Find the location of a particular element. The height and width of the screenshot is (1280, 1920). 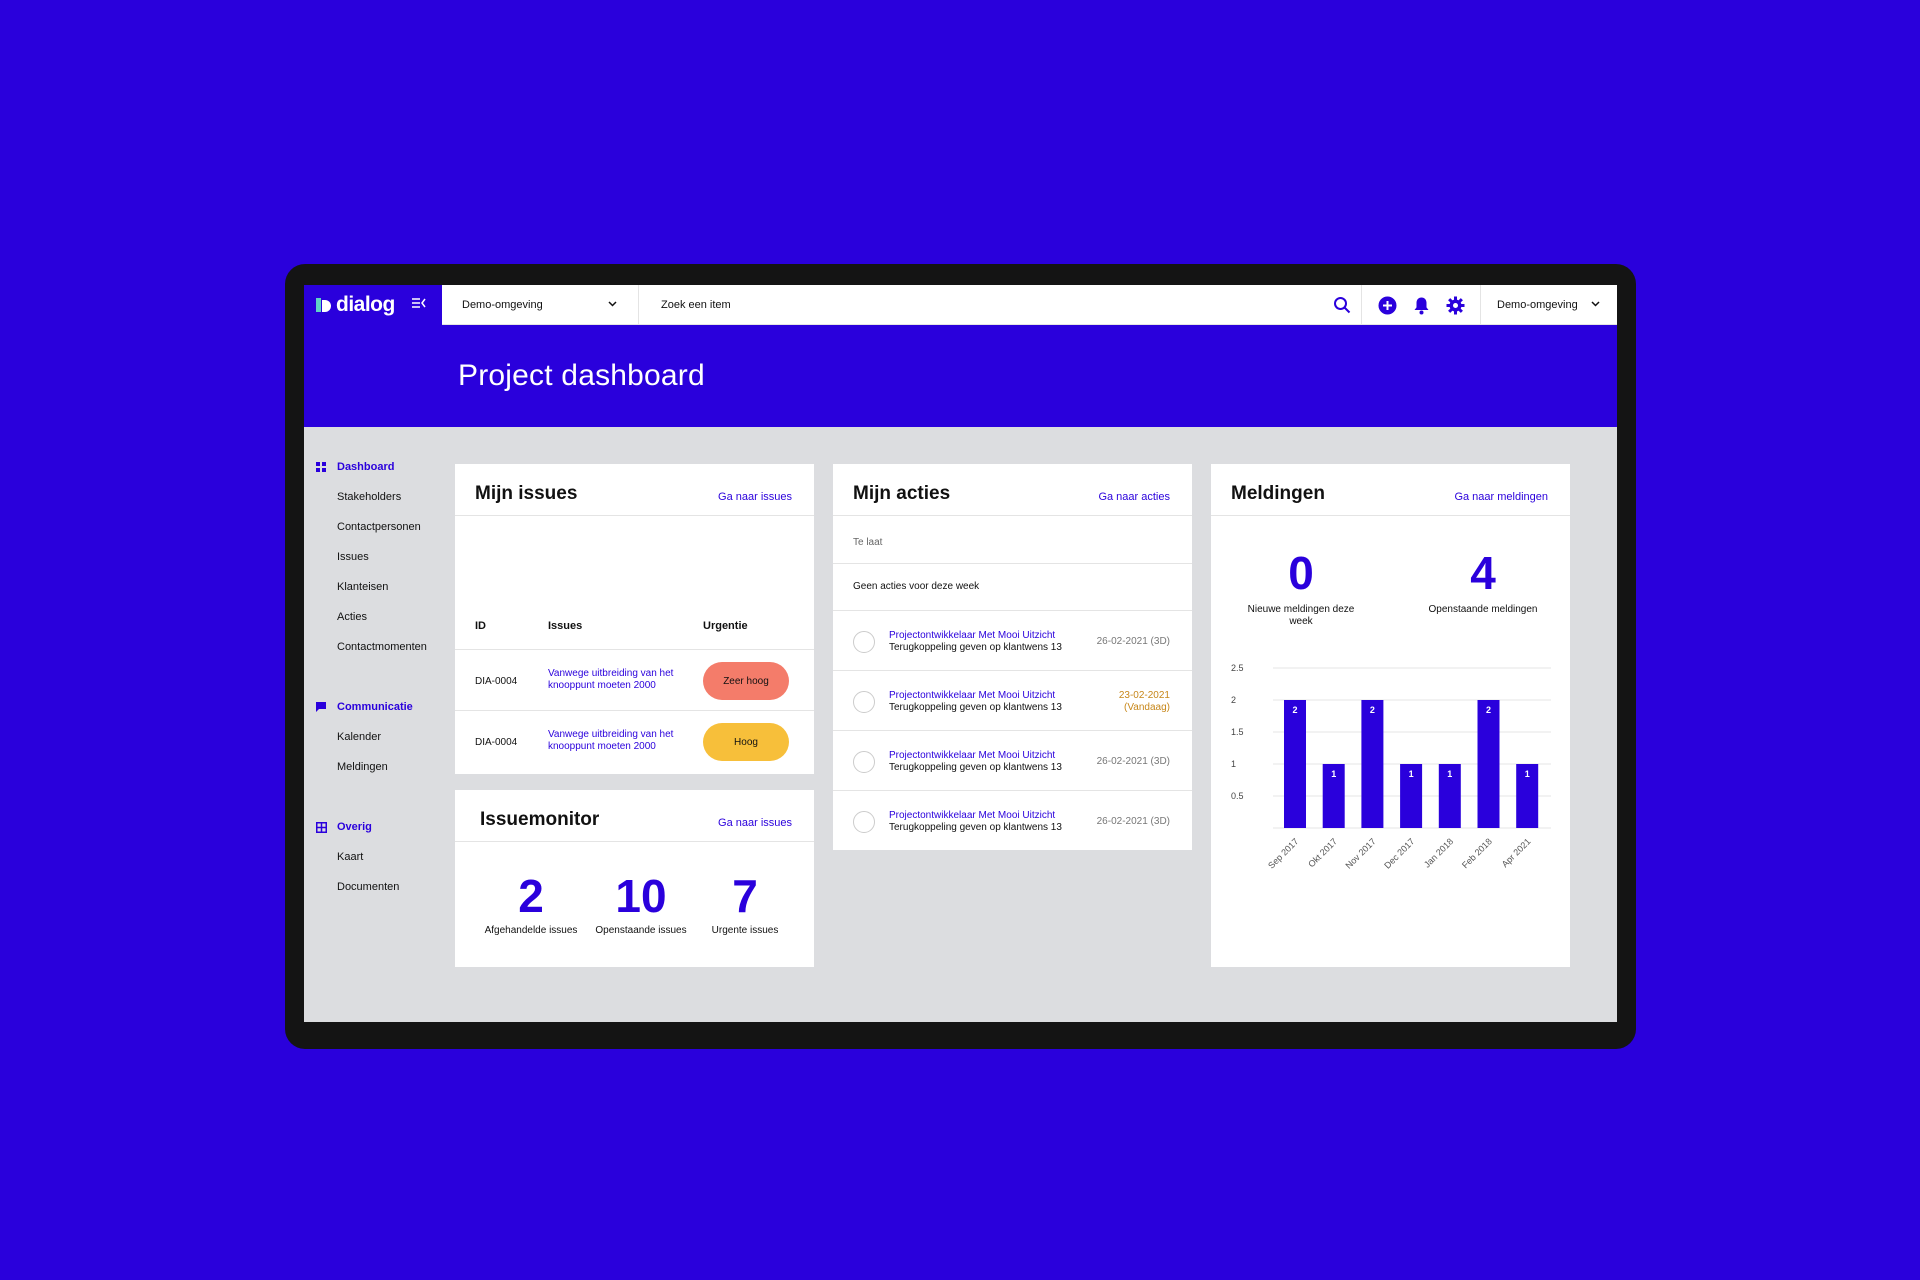

action-date: 23-02-2021 (Vandaag) is located at coordinates (1144, 702).